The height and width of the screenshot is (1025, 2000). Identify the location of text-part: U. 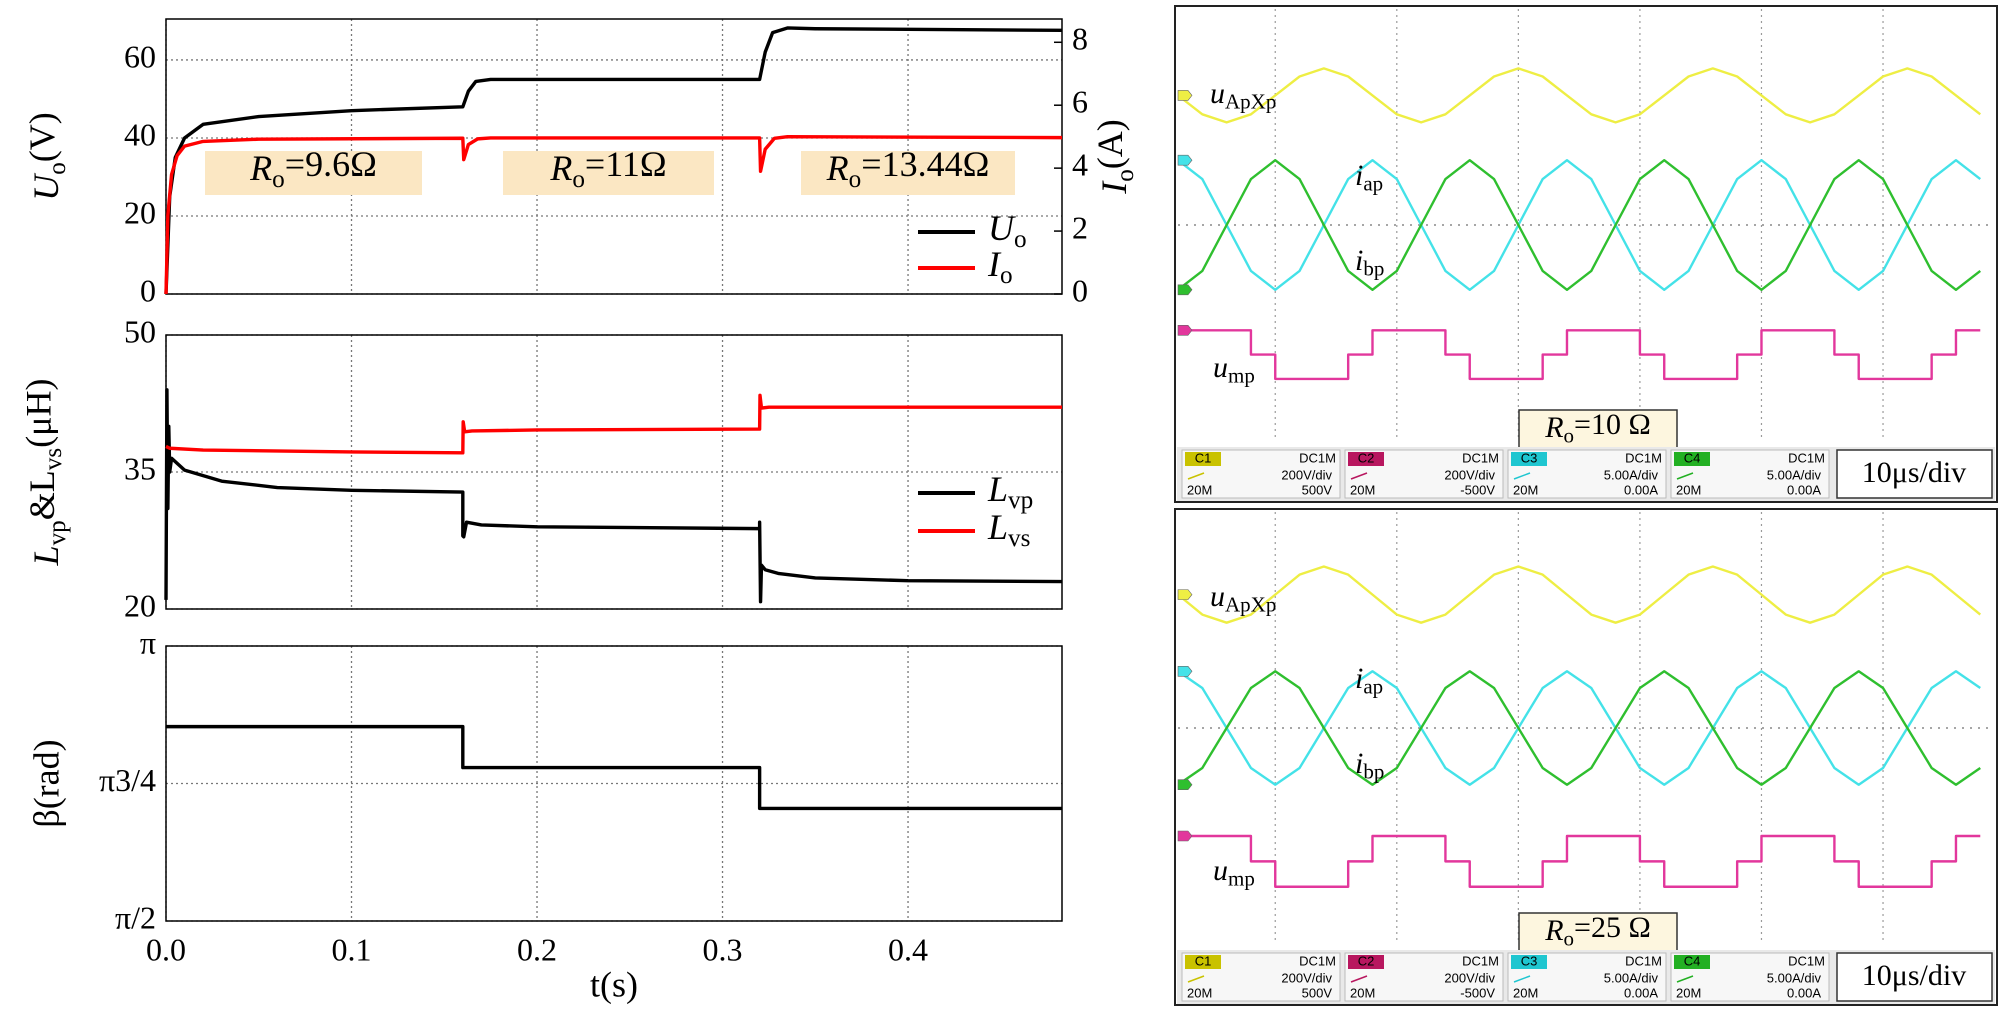
(46, 187).